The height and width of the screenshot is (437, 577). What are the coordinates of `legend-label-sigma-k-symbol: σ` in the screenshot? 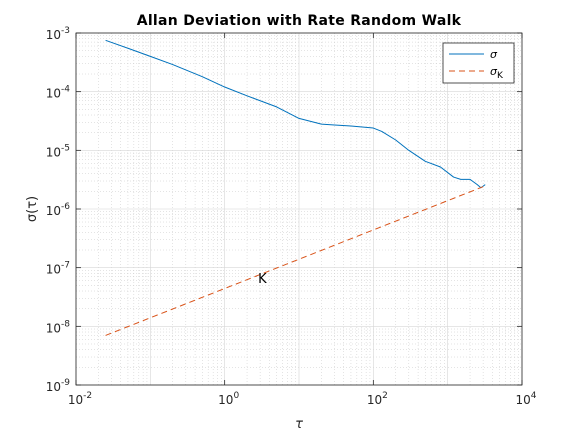 It's located at (494, 71).